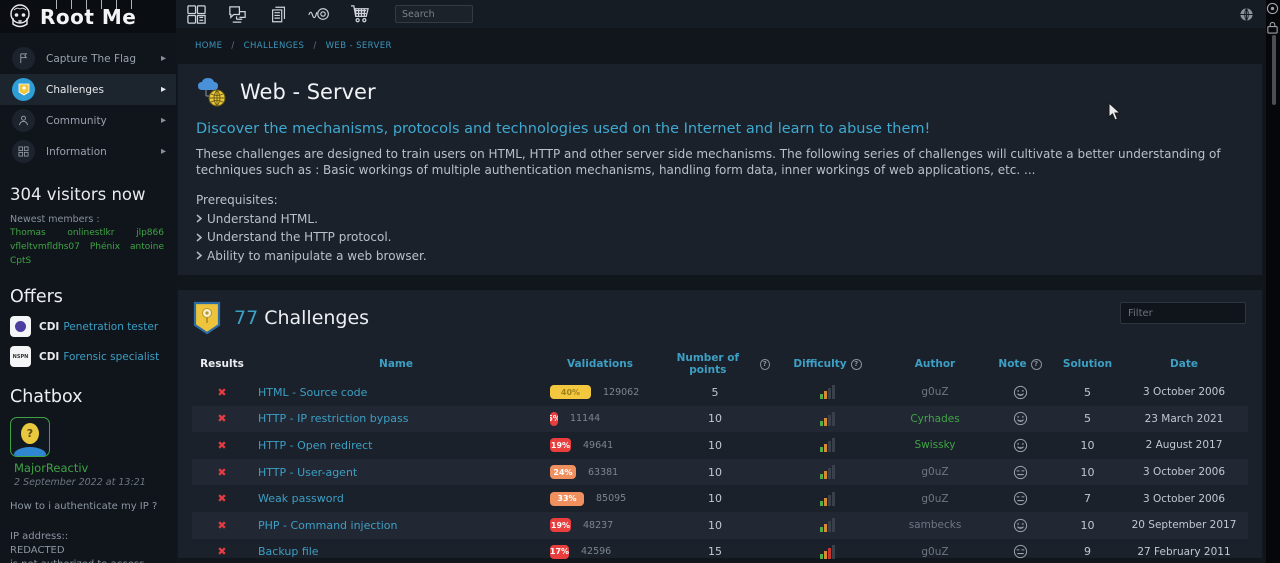 This screenshot has width=1280, height=563. I want to click on documents-icon, so click(278, 14).